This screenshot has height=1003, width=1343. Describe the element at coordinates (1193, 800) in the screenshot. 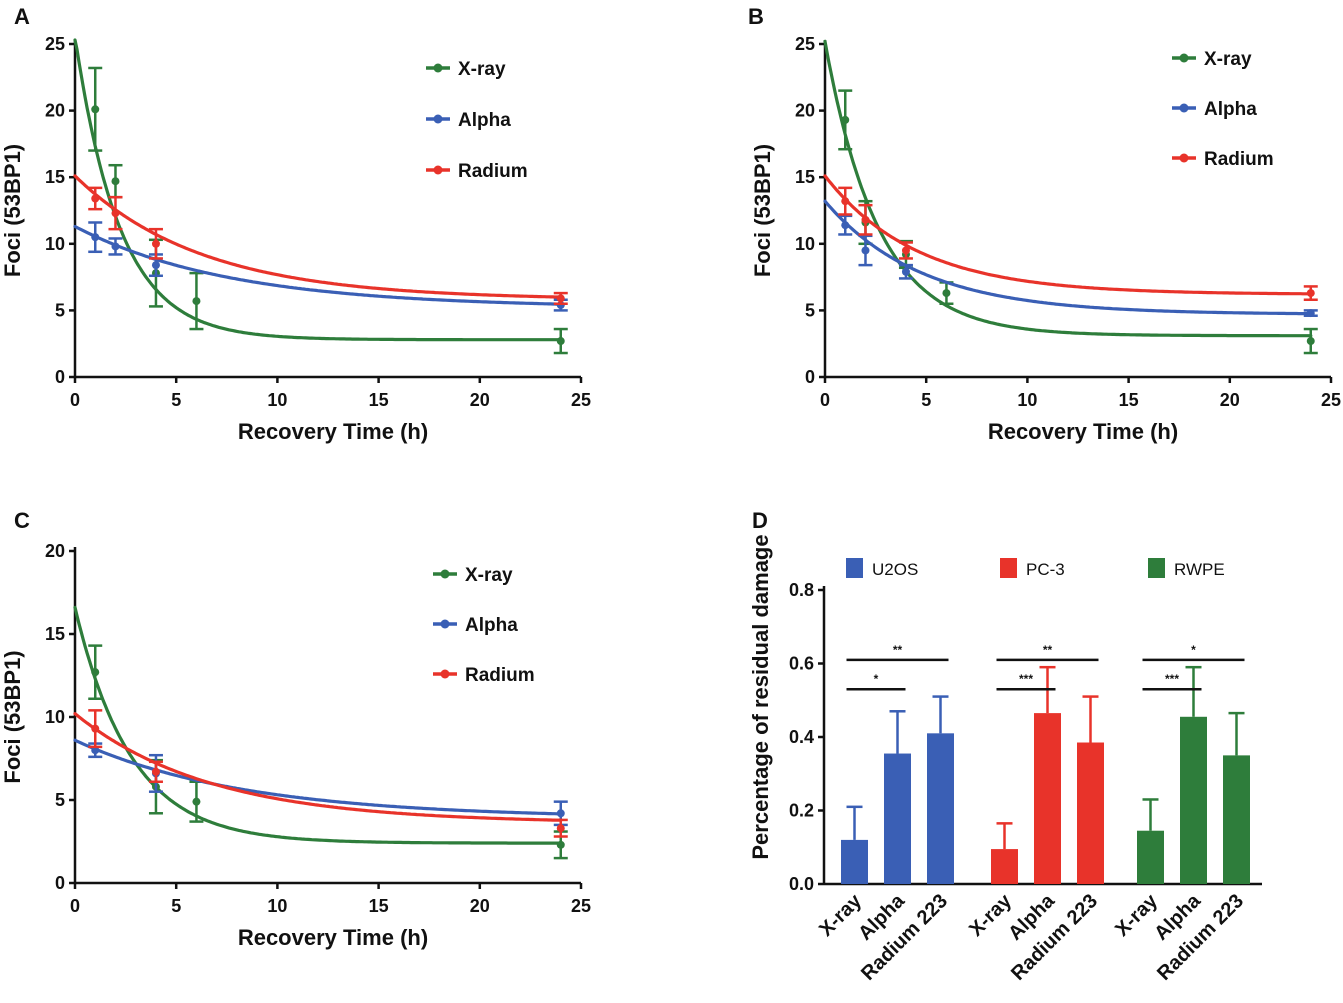

I see `bar-rwpe-alpha` at that location.